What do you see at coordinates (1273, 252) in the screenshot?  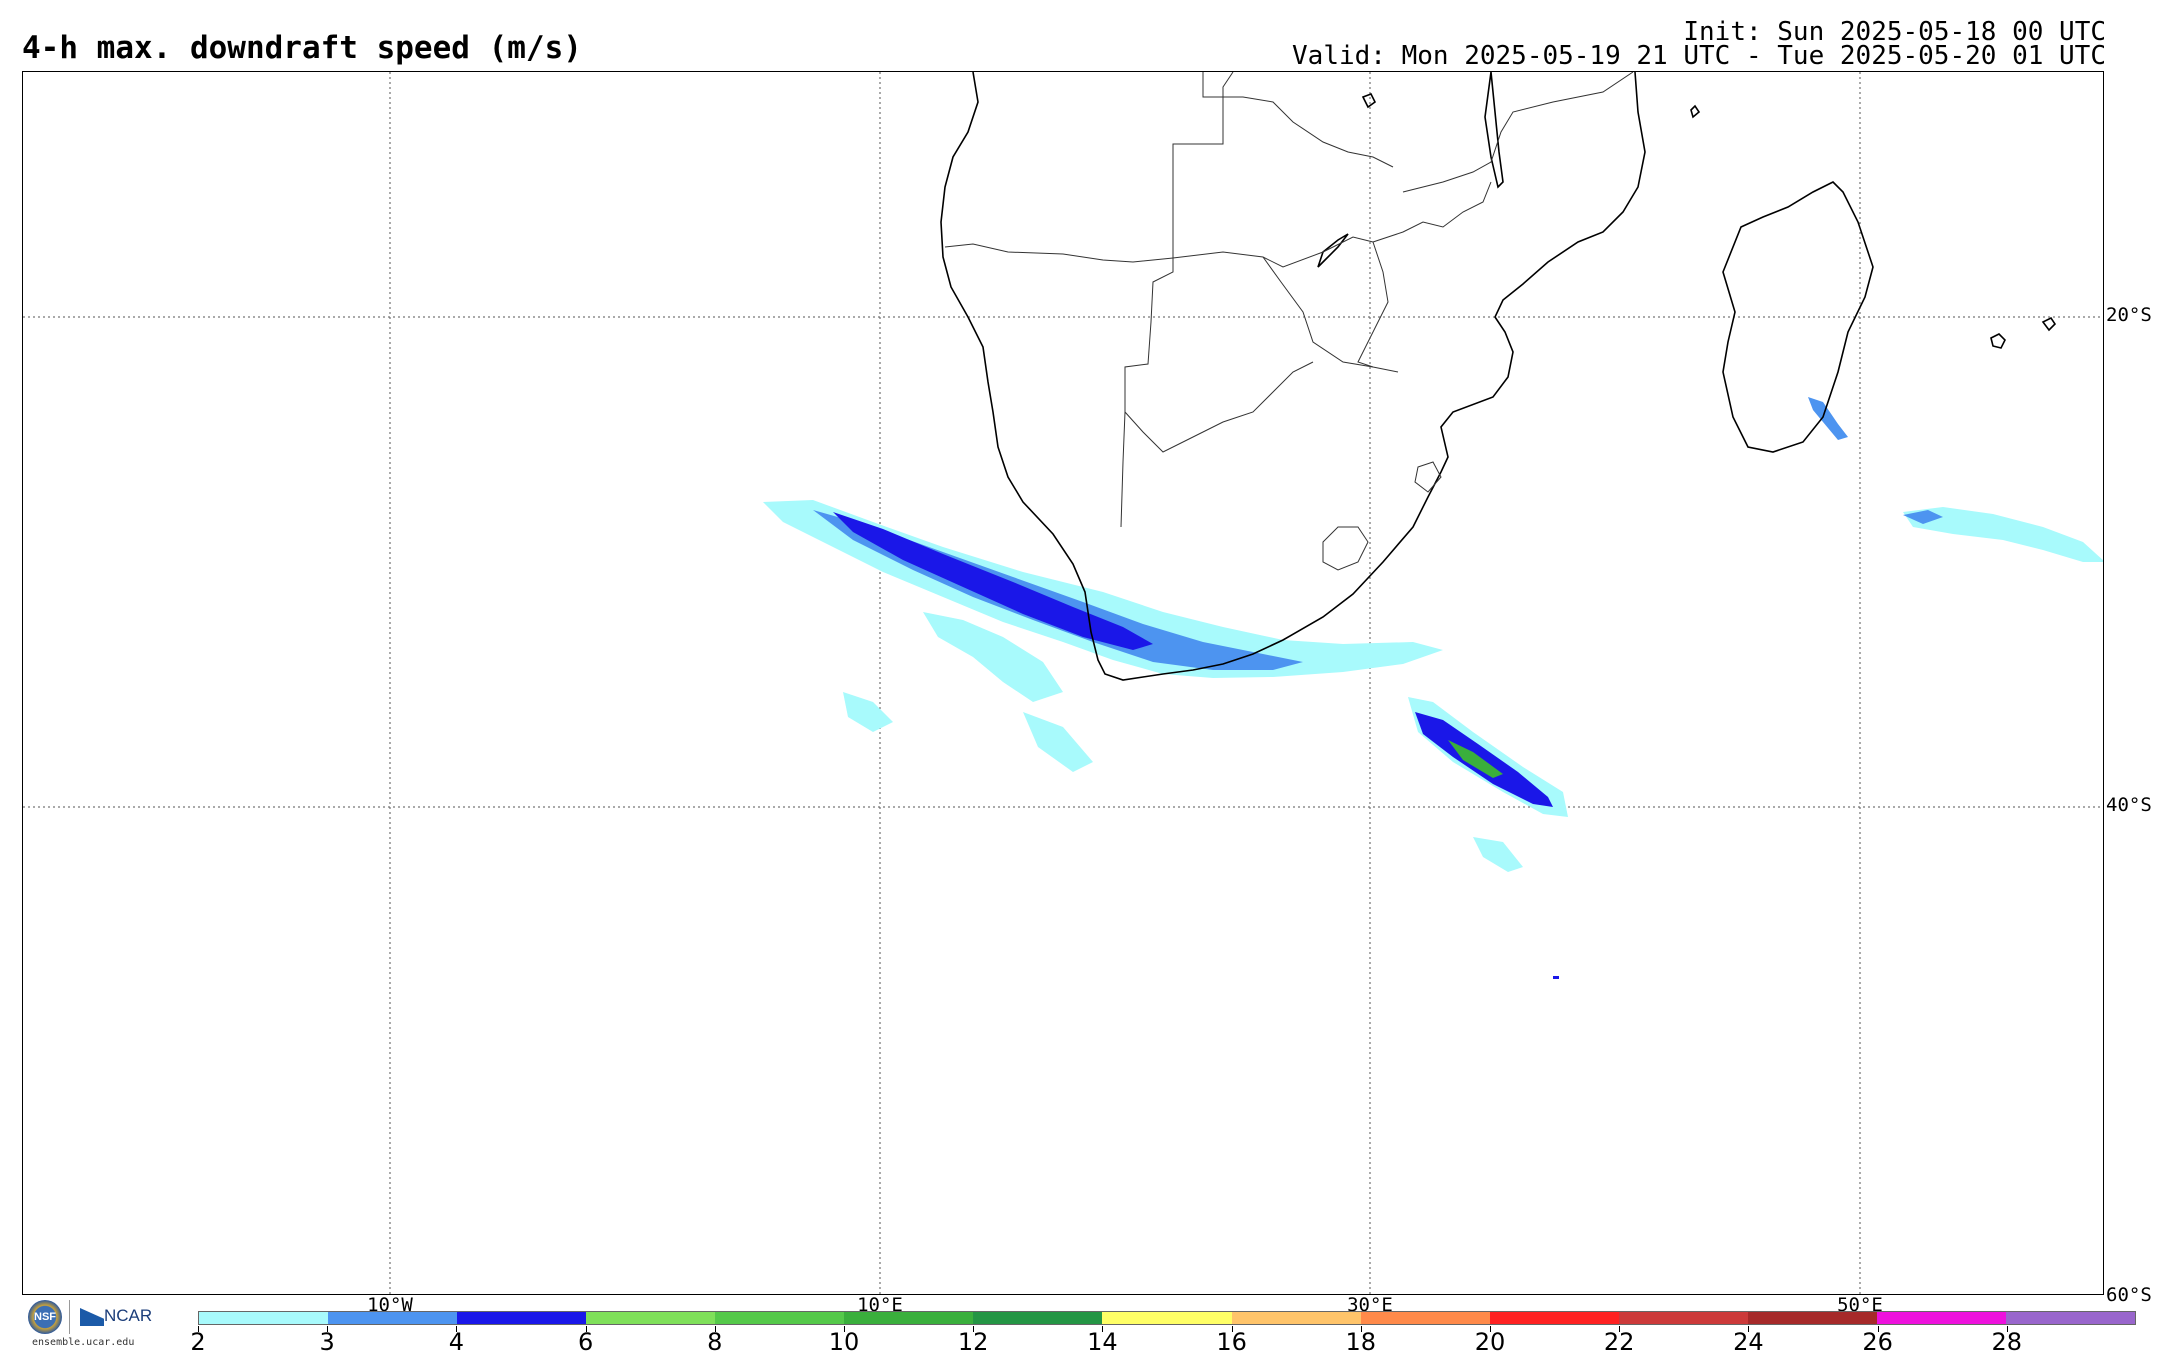 I see `border-zambia-zimbabwe` at bounding box center [1273, 252].